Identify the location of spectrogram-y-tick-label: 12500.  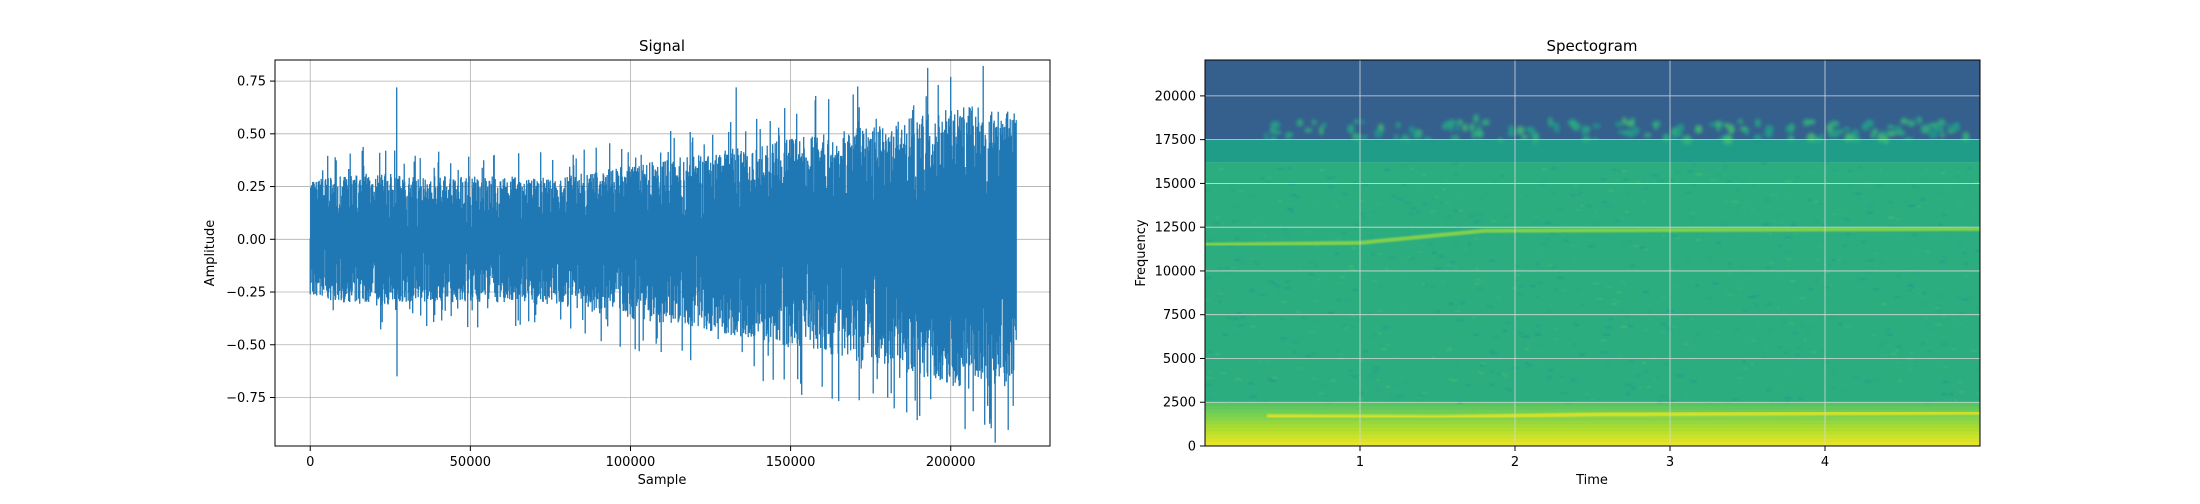
(1175, 228).